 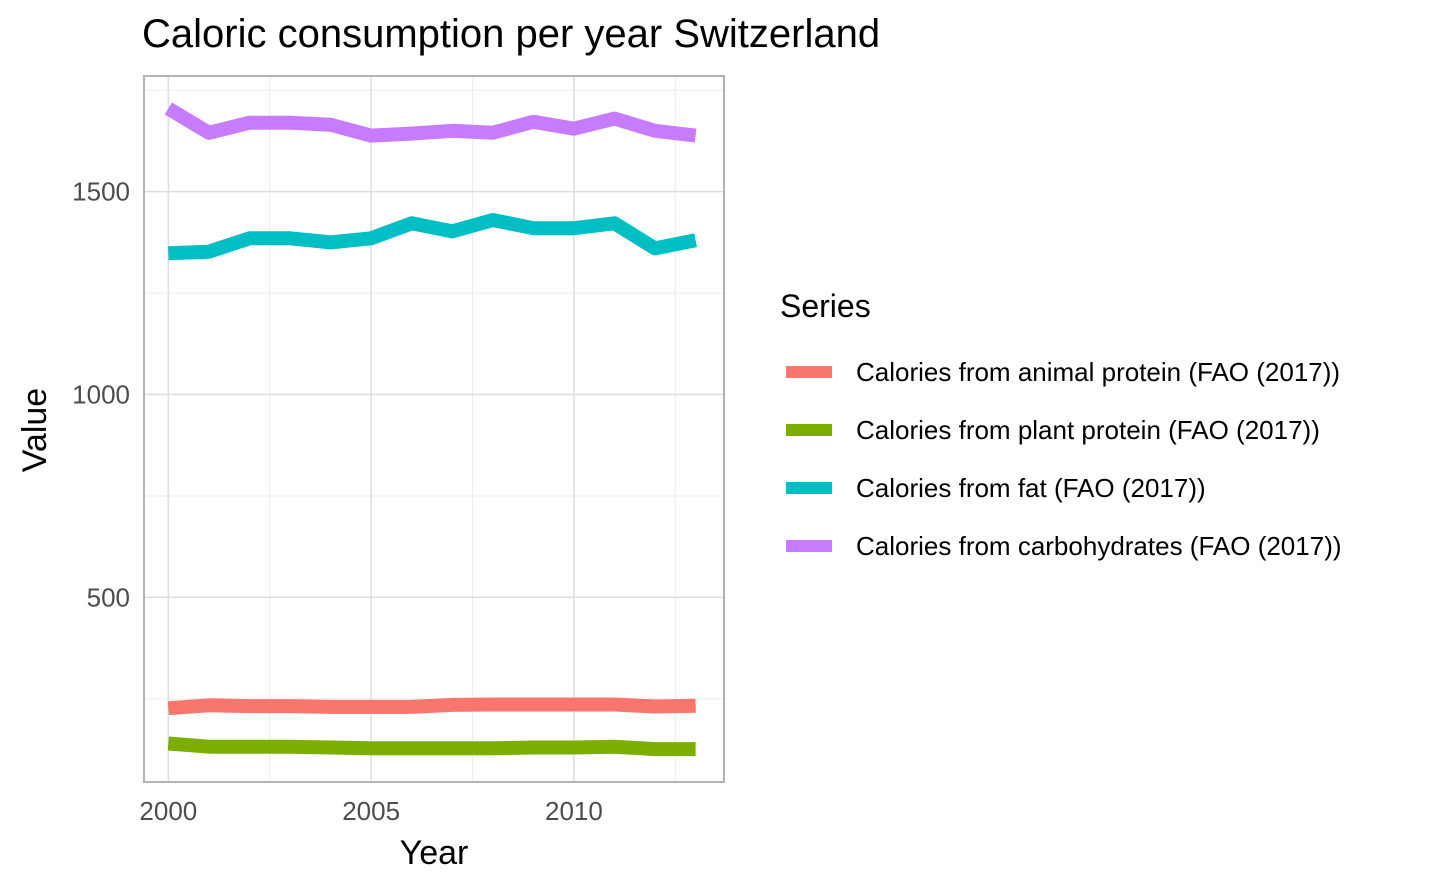 What do you see at coordinates (371, 811) in the screenshot?
I see `x-tick-label: 2005` at bounding box center [371, 811].